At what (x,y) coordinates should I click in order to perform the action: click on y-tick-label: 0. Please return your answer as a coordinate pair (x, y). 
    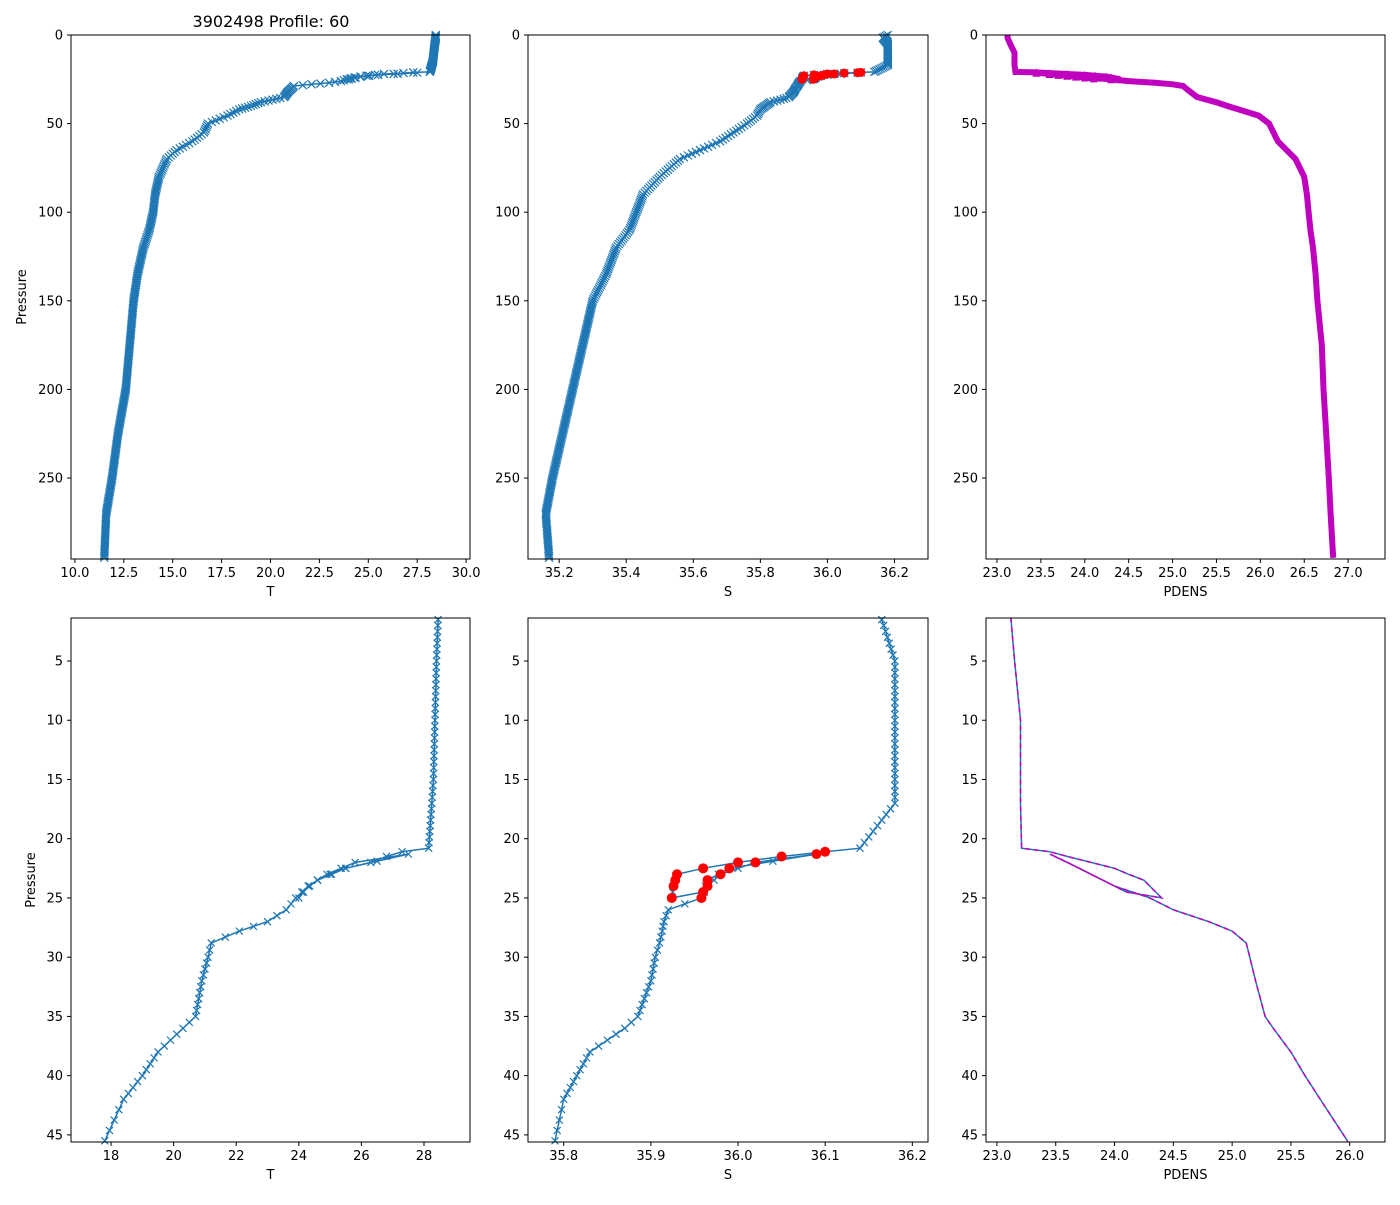
    Looking at the image, I should click on (516, 36).